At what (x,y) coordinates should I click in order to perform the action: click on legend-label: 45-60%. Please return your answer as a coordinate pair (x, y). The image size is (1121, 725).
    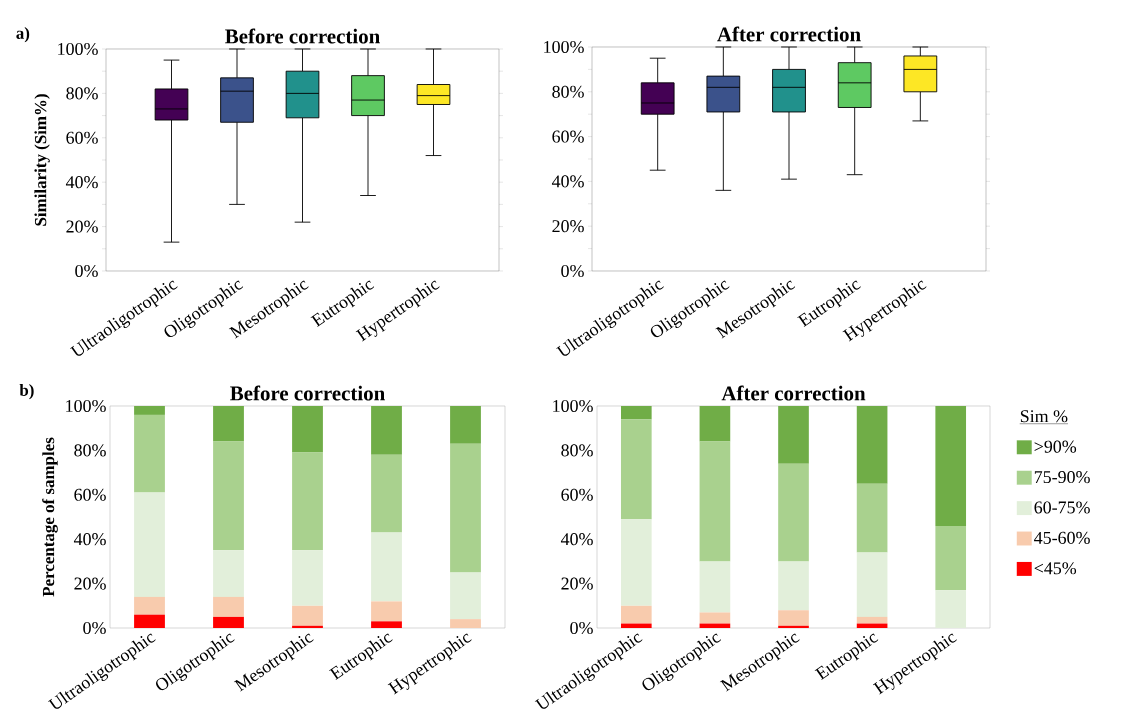
    Looking at the image, I should click on (1062, 537).